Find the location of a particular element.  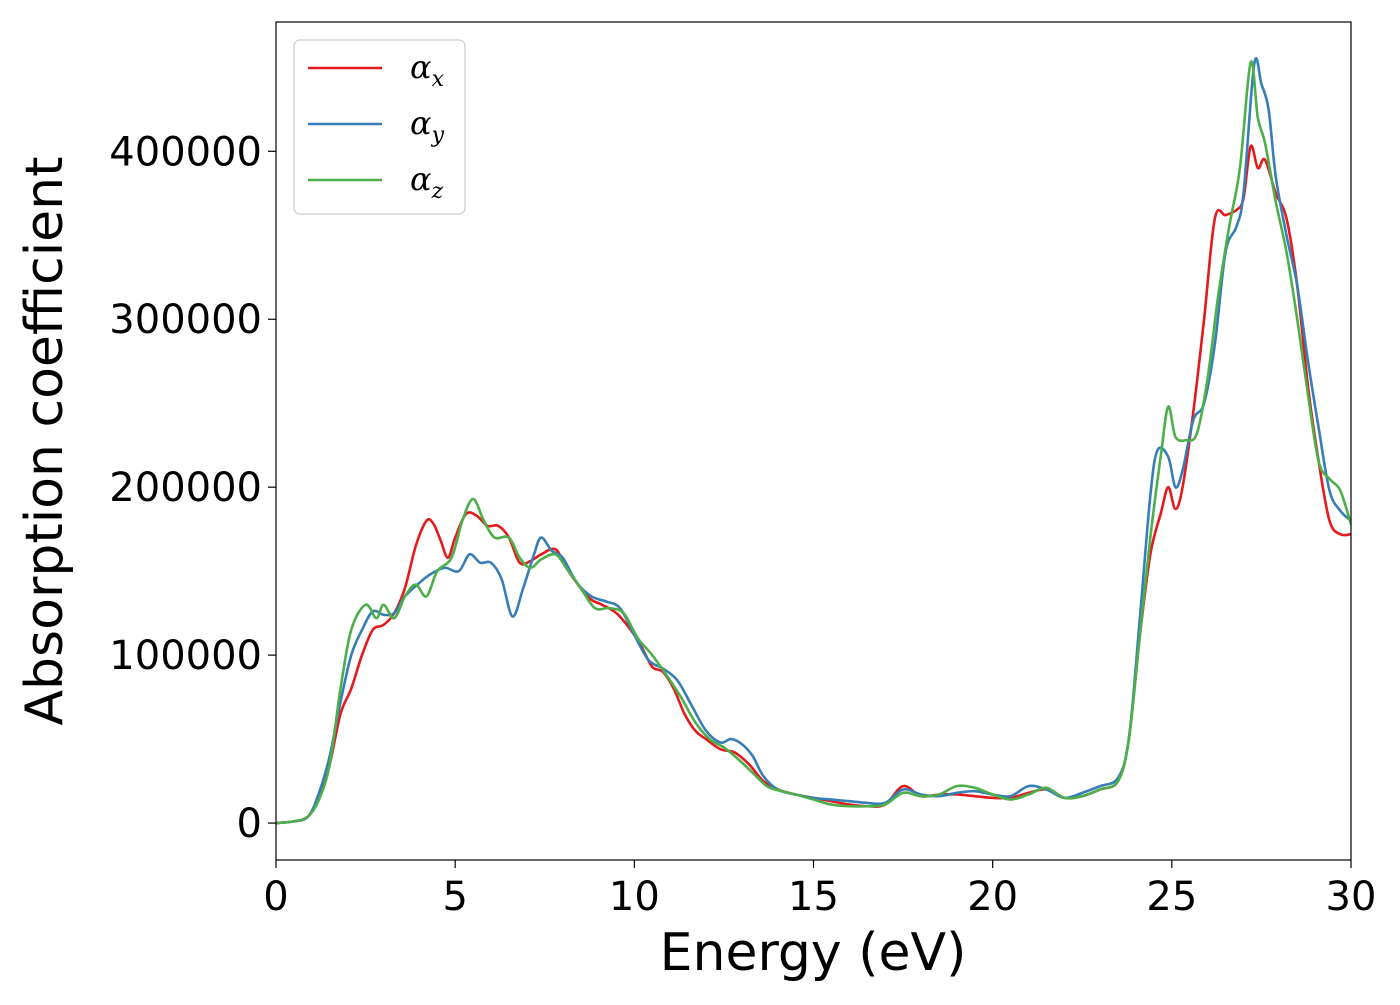

x-tick-label: 30 is located at coordinates (1351, 897).